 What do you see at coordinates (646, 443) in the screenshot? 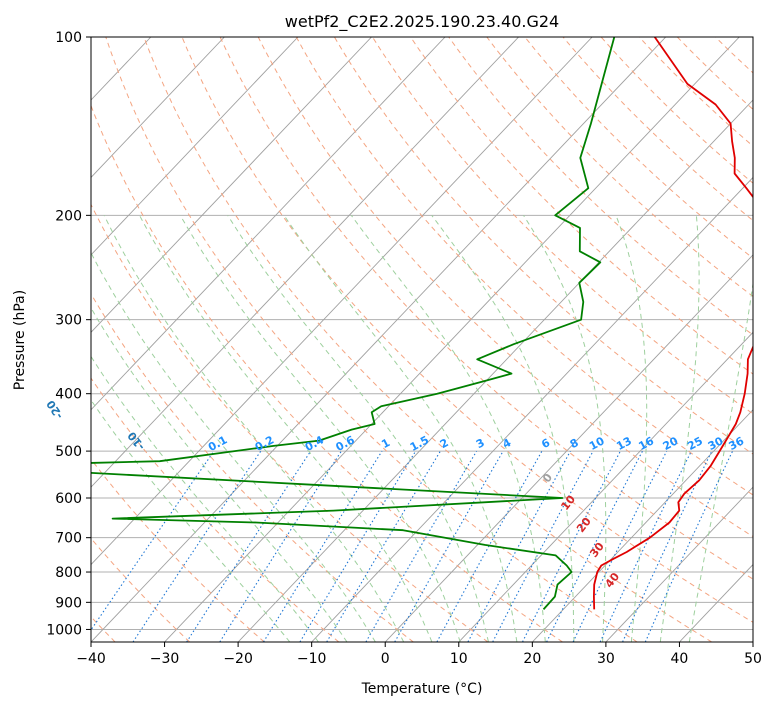
I see `reference-line-label: 16` at bounding box center [646, 443].